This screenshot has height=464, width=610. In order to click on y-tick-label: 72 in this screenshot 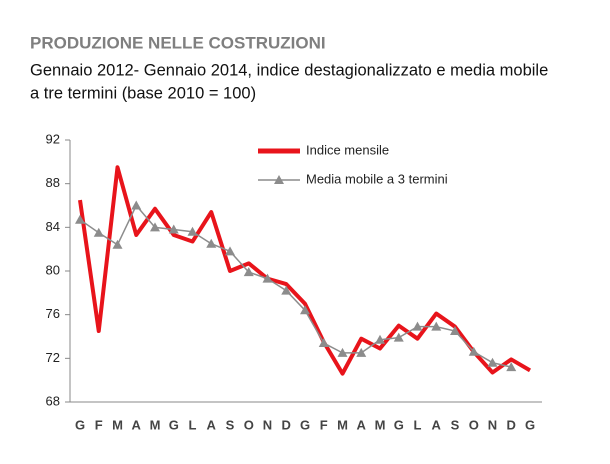, I will do `click(53, 357)`.